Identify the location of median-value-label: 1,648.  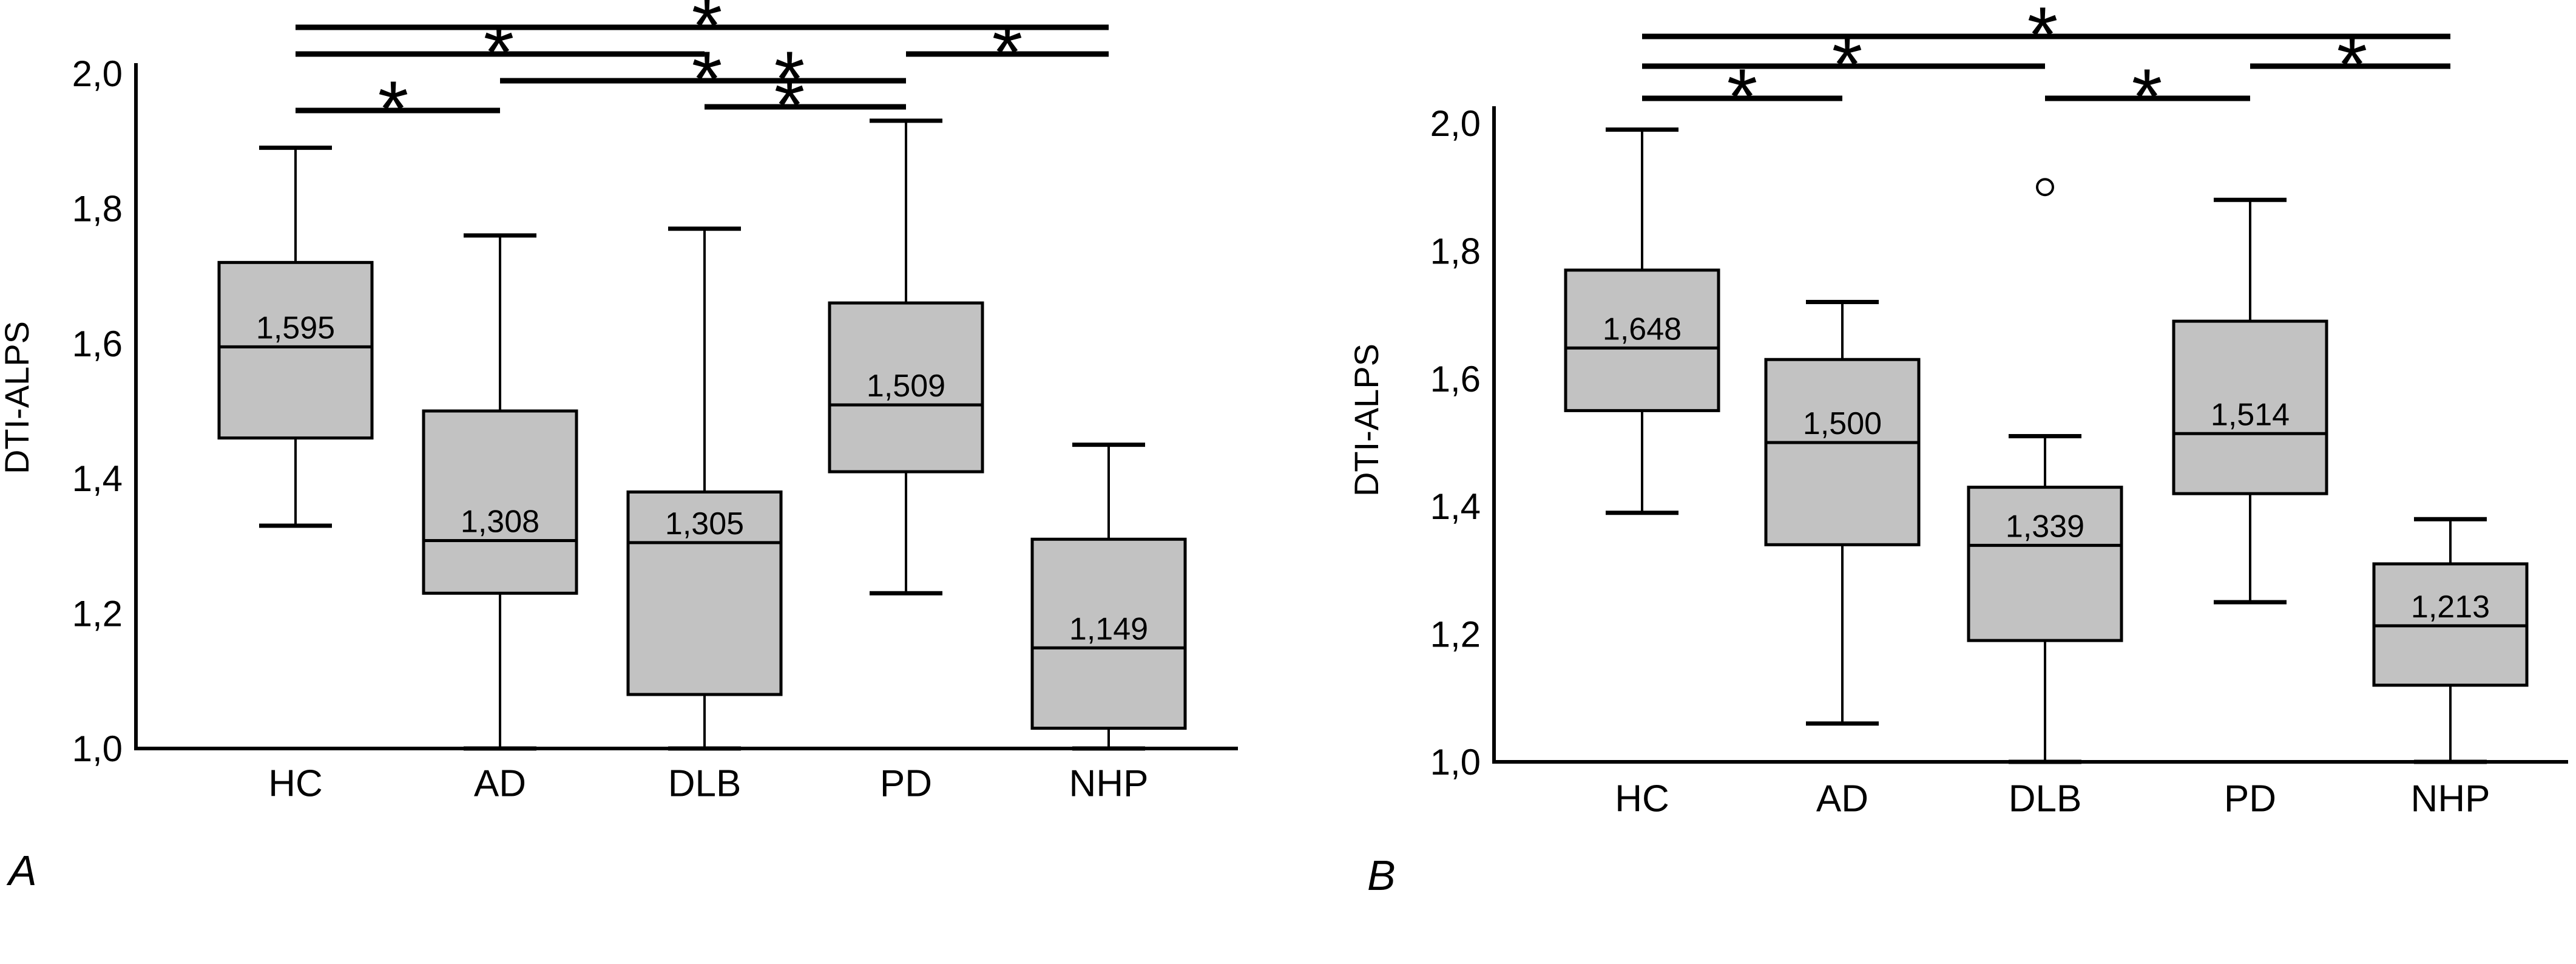
(1642, 329).